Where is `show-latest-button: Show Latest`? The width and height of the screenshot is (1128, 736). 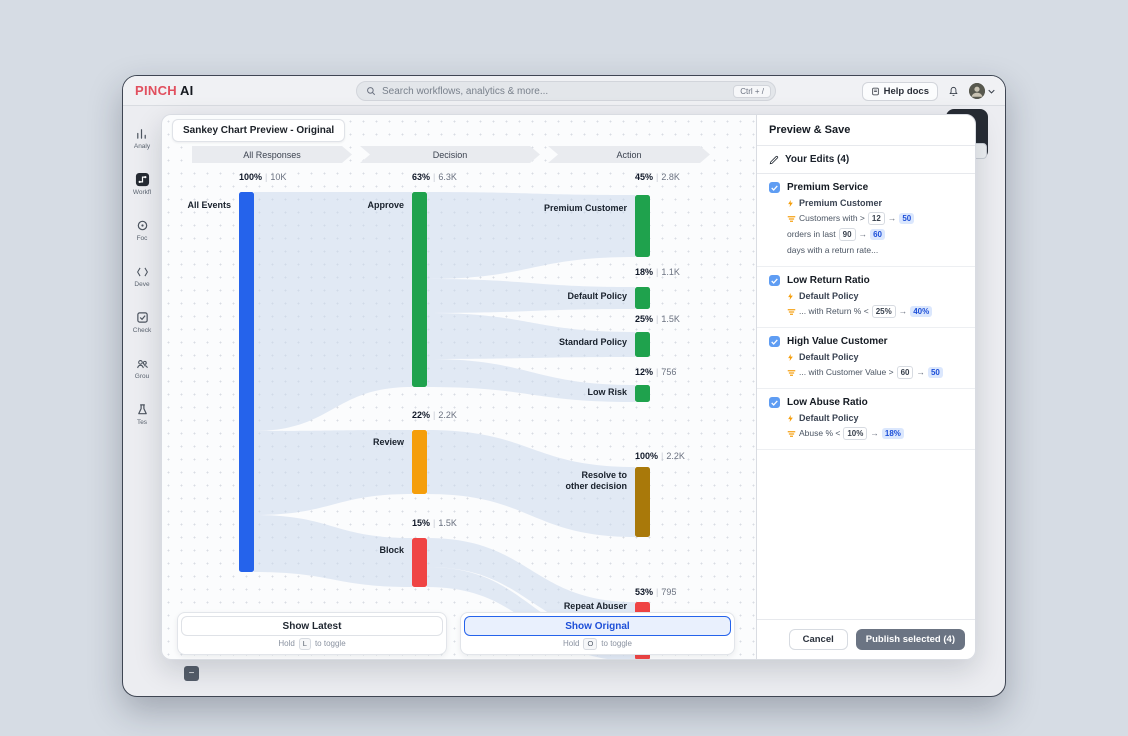
show-latest-button: Show Latest is located at coordinates (312, 626).